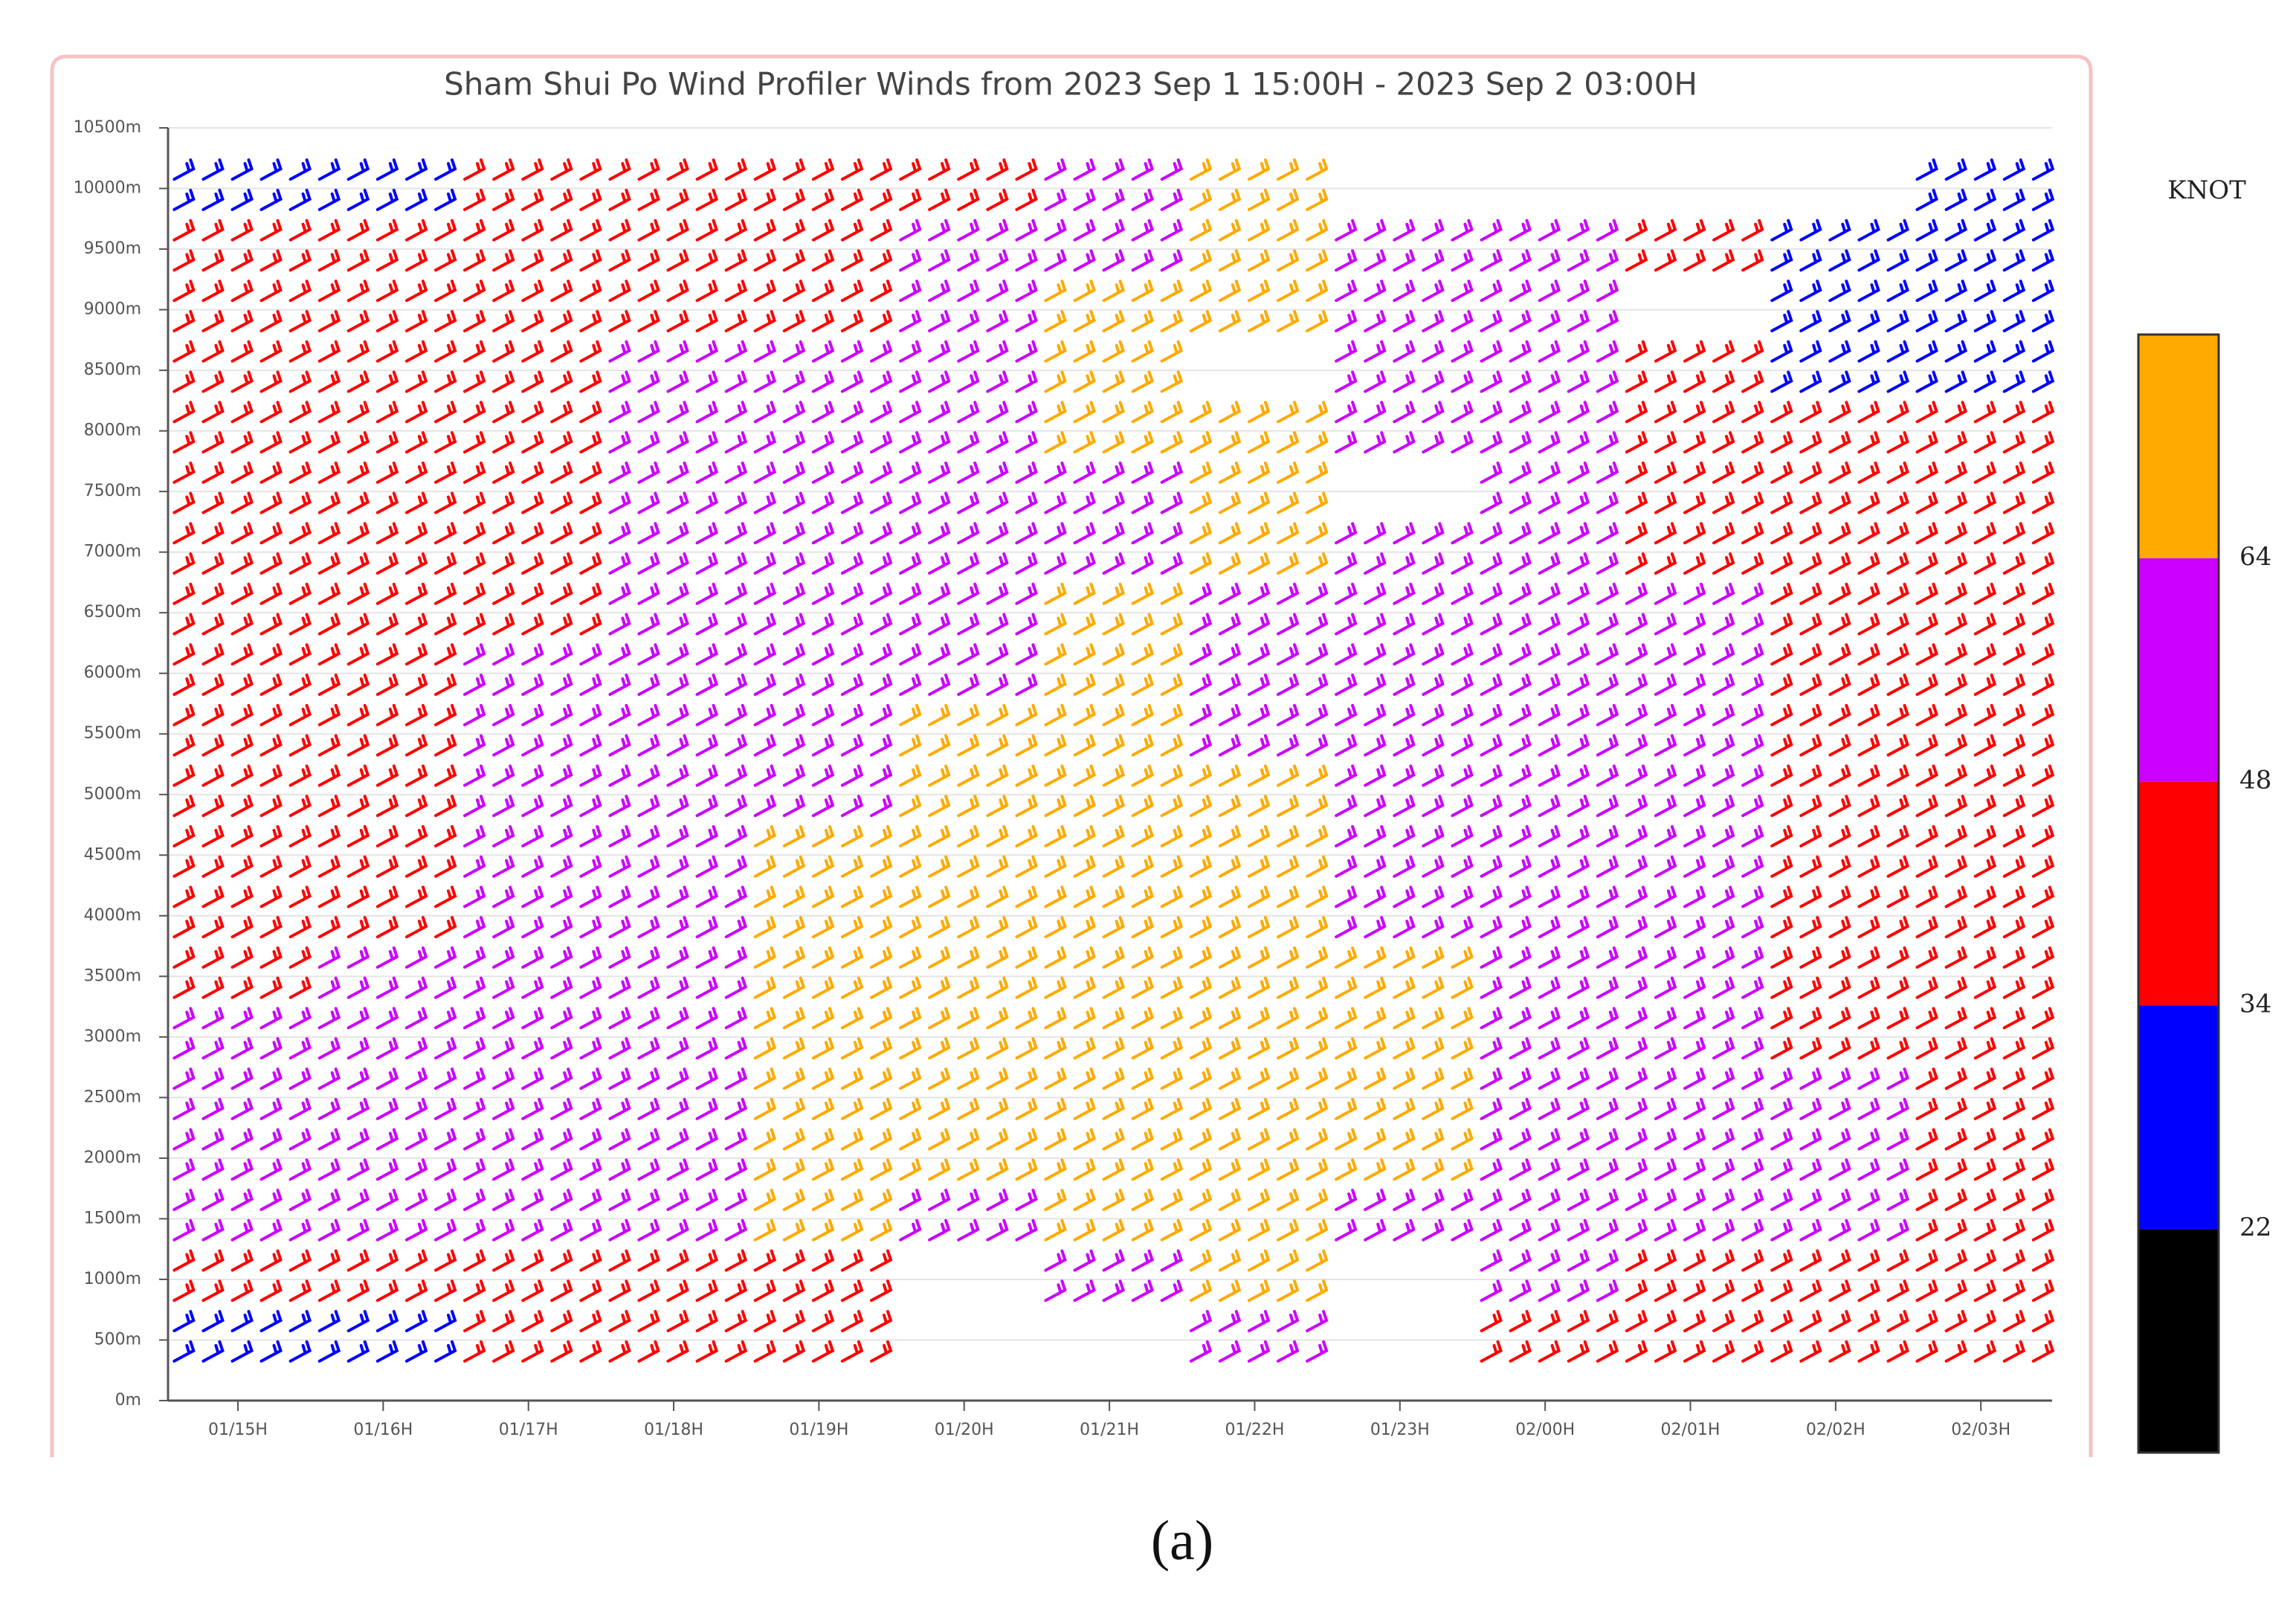 The image size is (2296, 1608). What do you see at coordinates (112, 915) in the screenshot?
I see `y-tick-label: 4000m` at bounding box center [112, 915].